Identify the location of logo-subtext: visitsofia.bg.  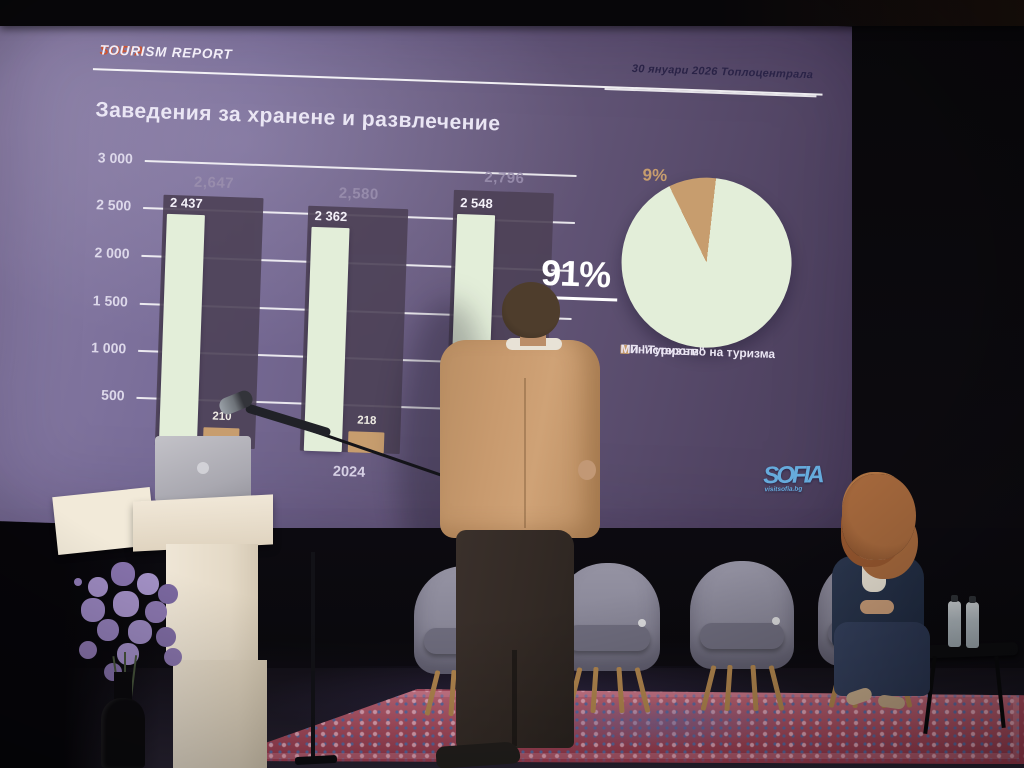
(783, 489).